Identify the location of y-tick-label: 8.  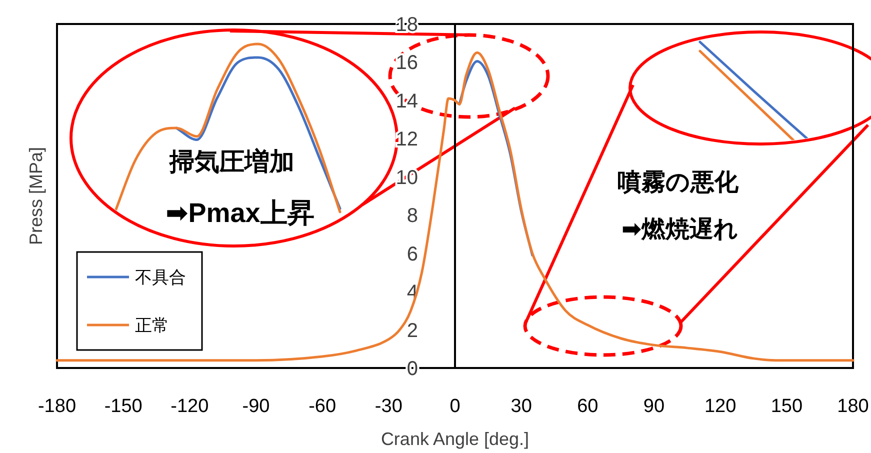
(412, 216).